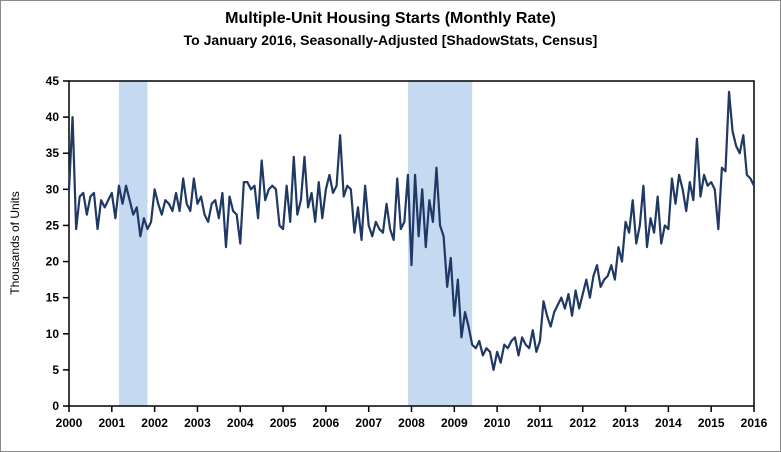 The image size is (781, 452). What do you see at coordinates (711, 423) in the screenshot?
I see `x-tick-label: 2015` at bounding box center [711, 423].